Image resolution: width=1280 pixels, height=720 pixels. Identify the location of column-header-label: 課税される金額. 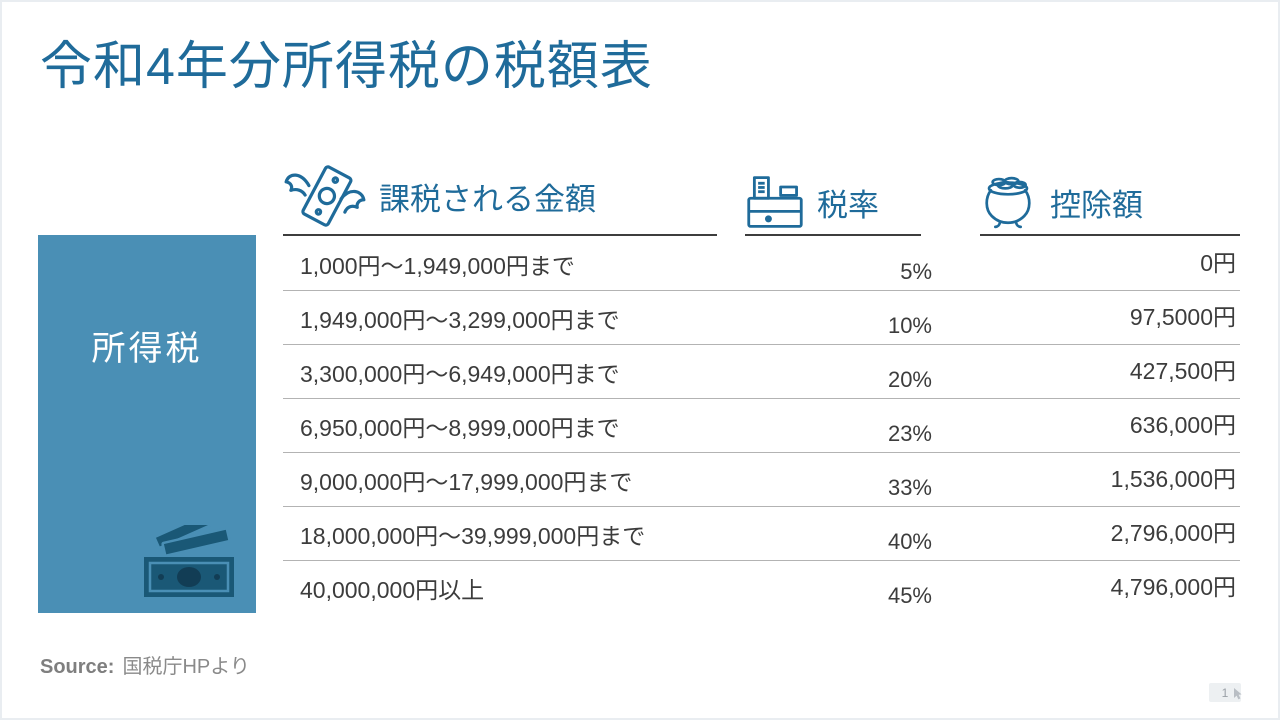
(487, 199).